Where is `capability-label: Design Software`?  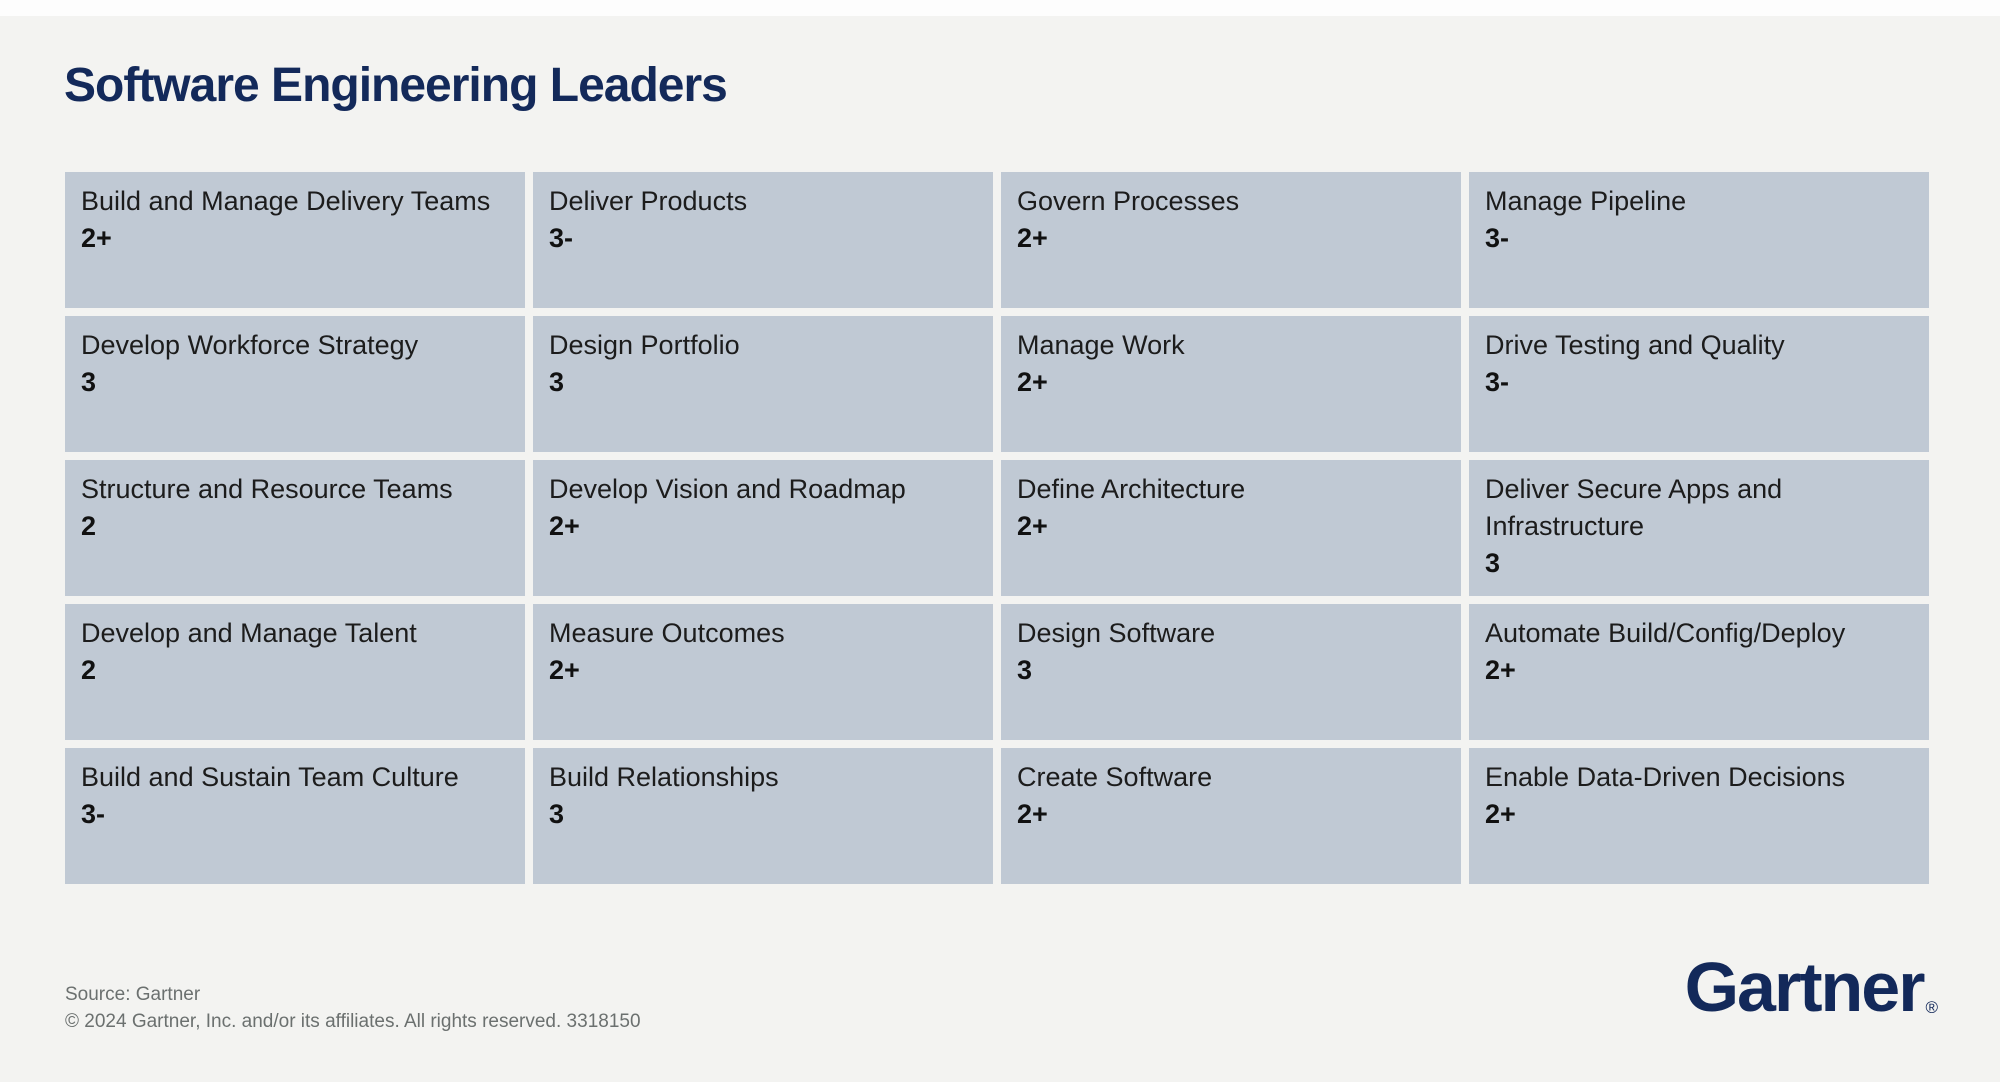
capability-label: Design Software is located at coordinates (1116, 633).